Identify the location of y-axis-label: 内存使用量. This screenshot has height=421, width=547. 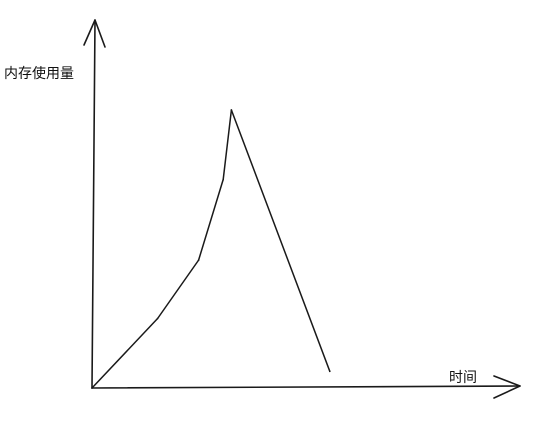
(39, 73).